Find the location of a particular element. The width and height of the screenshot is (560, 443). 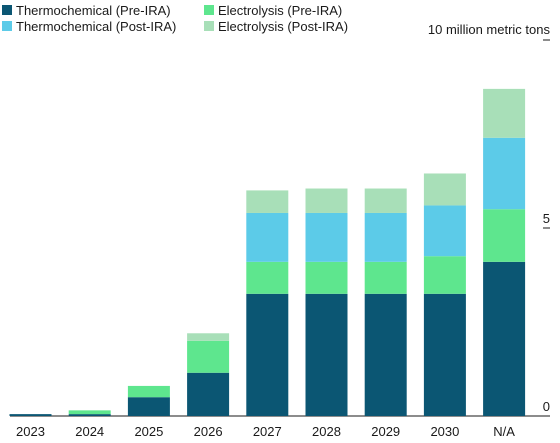

x-tick-label: 2025 is located at coordinates (148, 431).